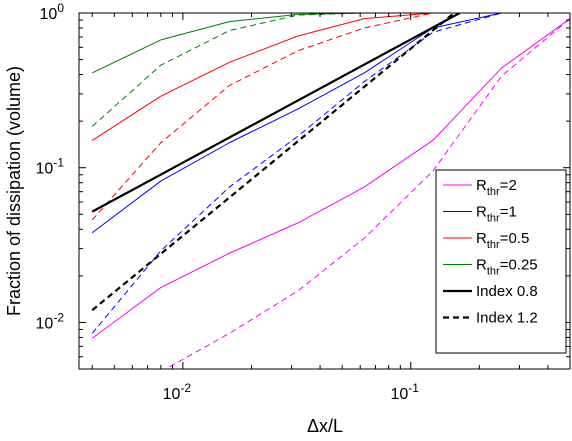 The width and height of the screenshot is (572, 441). I want to click on x-axis-label: Δx/L, so click(325, 426).